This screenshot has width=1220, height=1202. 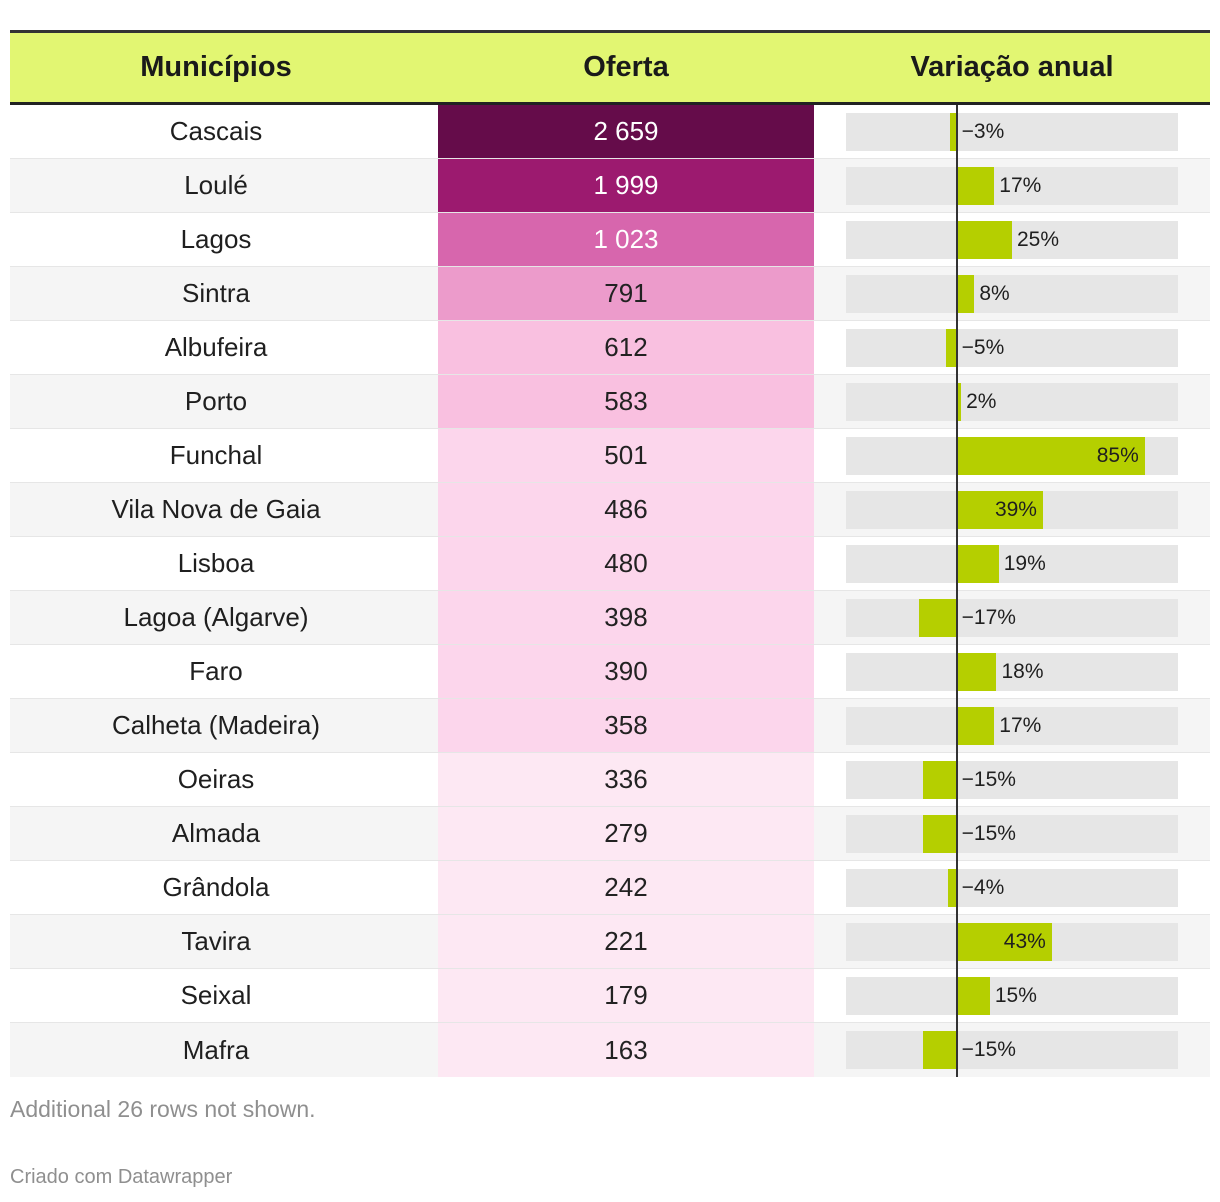 What do you see at coordinates (216, 887) in the screenshot?
I see `cell-municipio: Grândola` at bounding box center [216, 887].